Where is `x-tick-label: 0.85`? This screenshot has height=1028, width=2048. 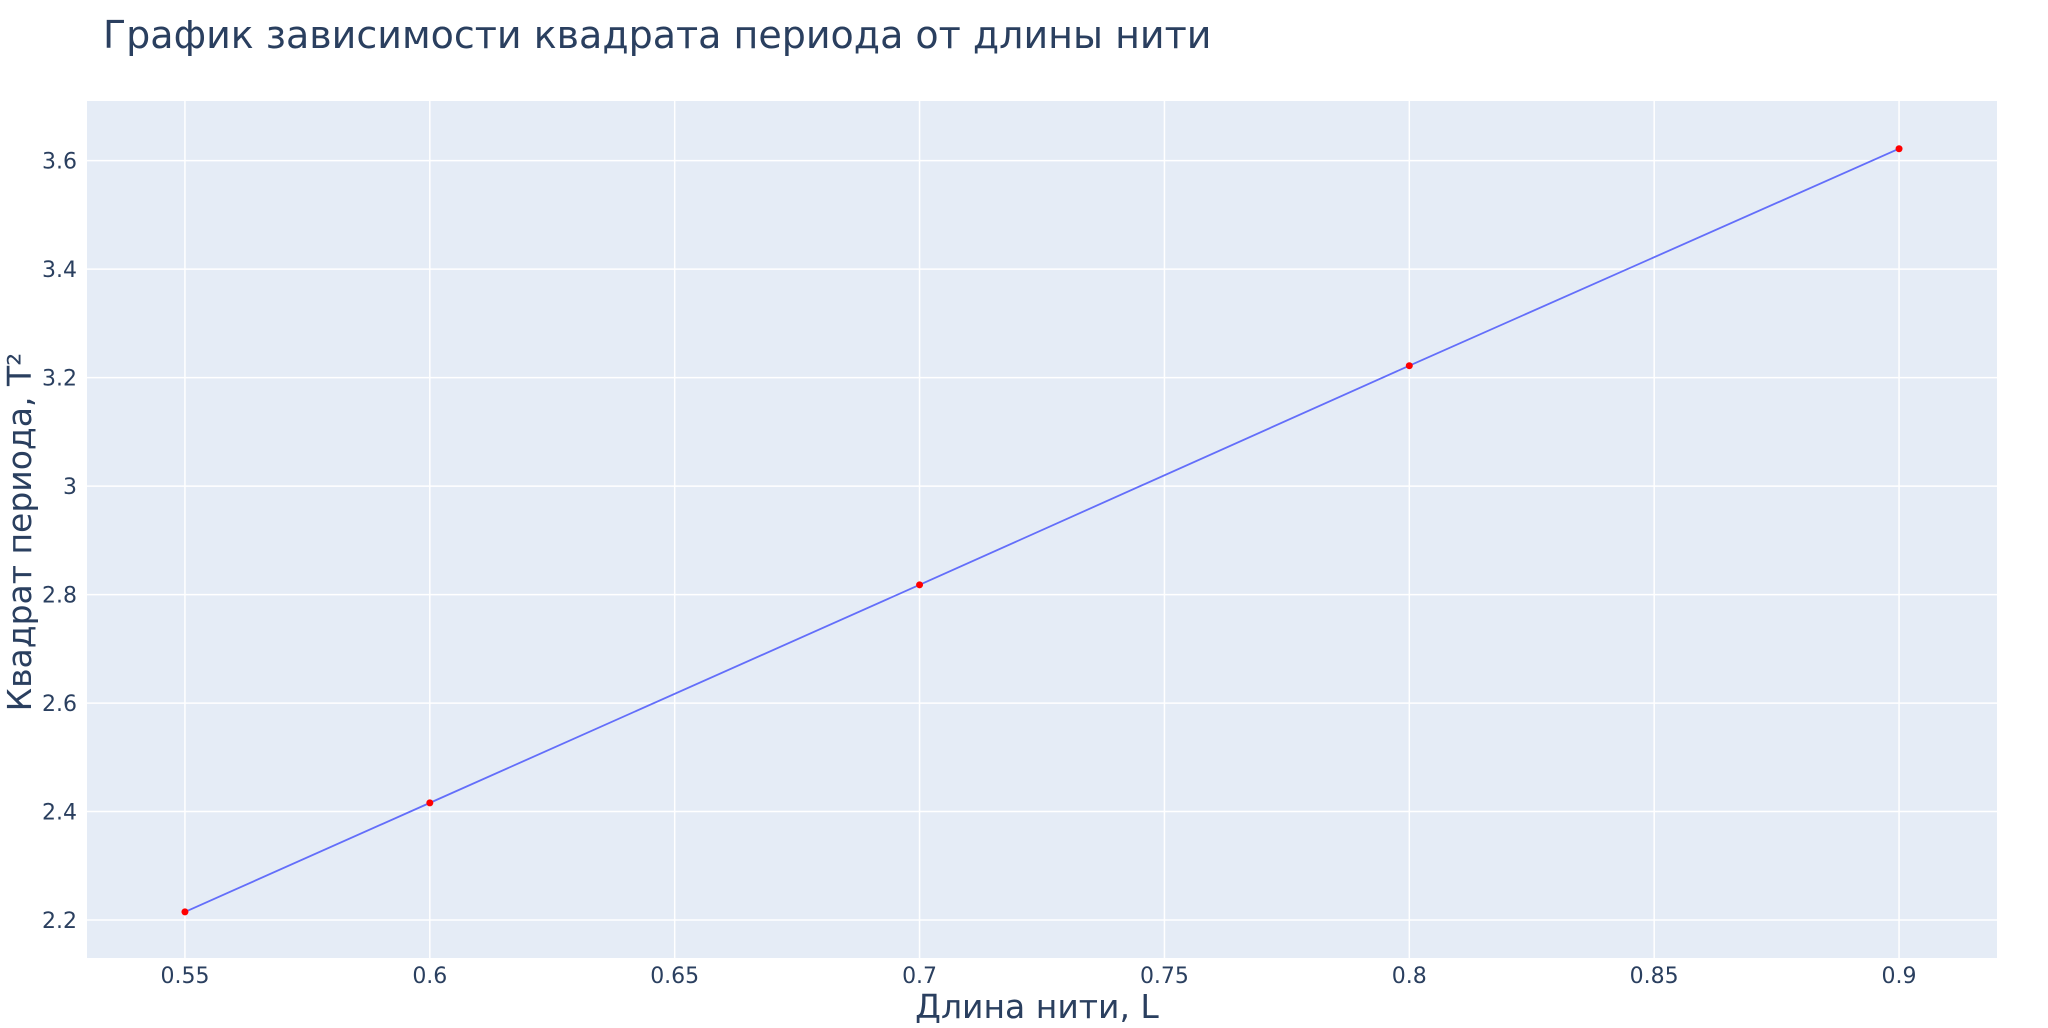
x-tick-label: 0.85 is located at coordinates (1654, 976).